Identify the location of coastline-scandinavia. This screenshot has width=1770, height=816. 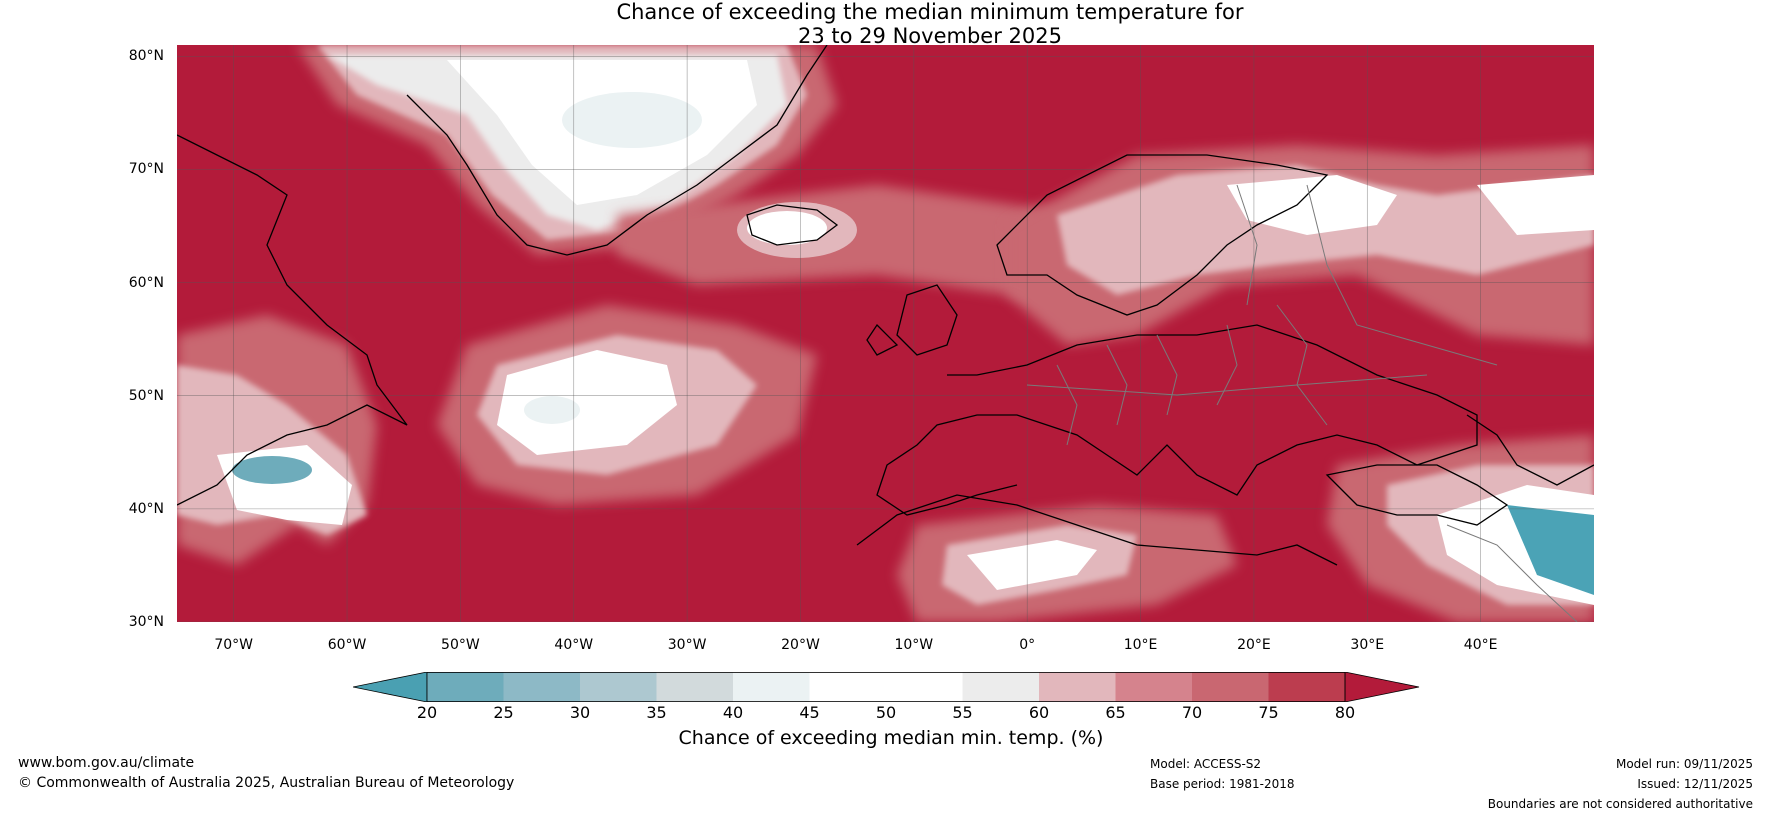
(1162, 235).